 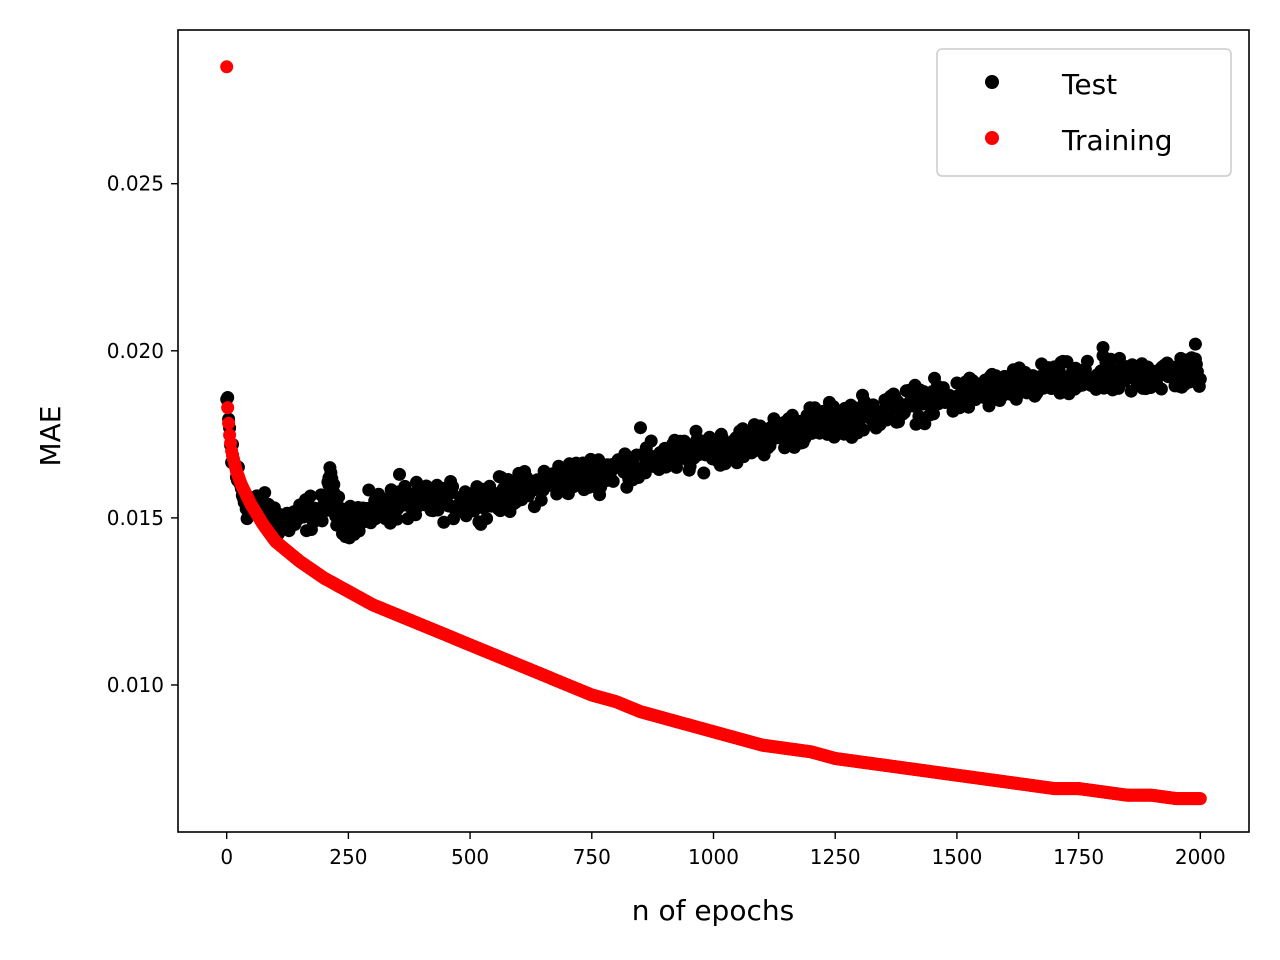 I want to click on x-tick-label: 1000, so click(x=713, y=857).